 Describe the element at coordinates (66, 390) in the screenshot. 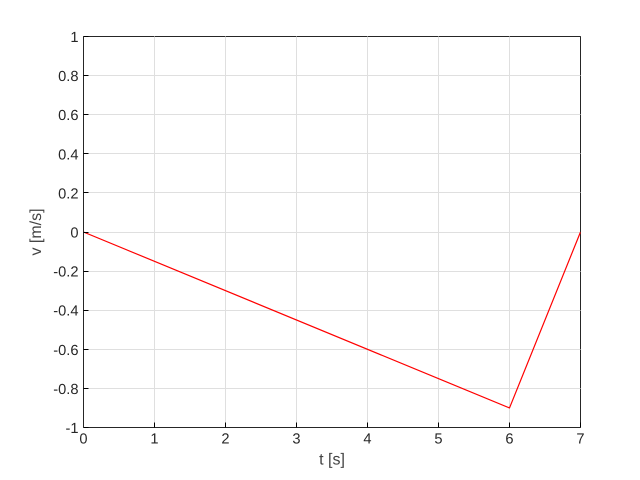

I see `y-tick-label: -0.8` at that location.